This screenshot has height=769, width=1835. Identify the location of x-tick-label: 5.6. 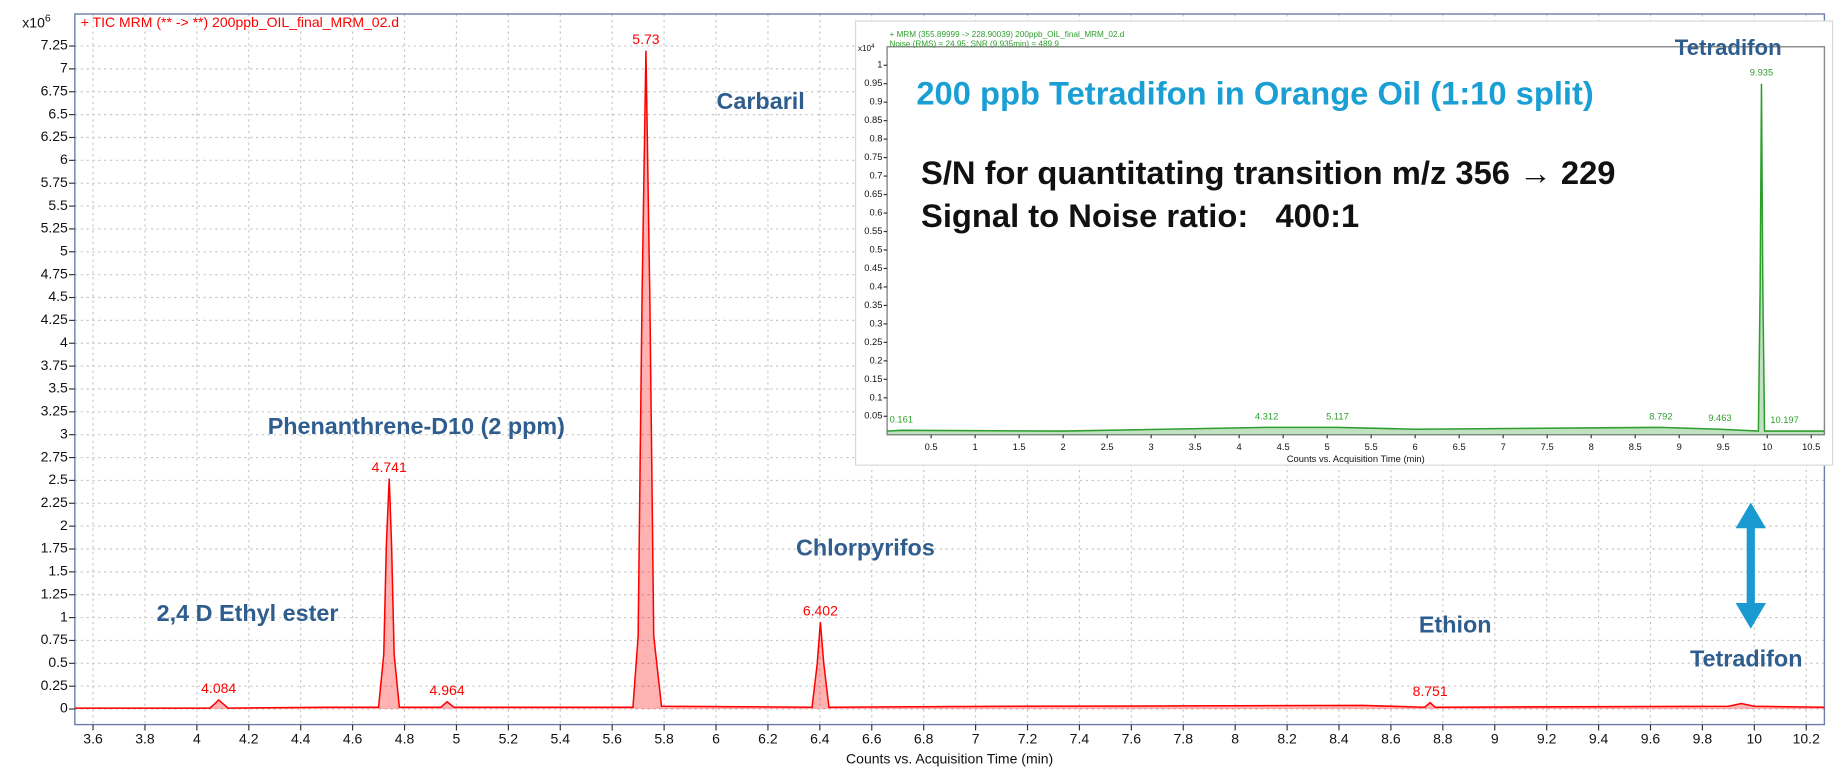
(612, 738).